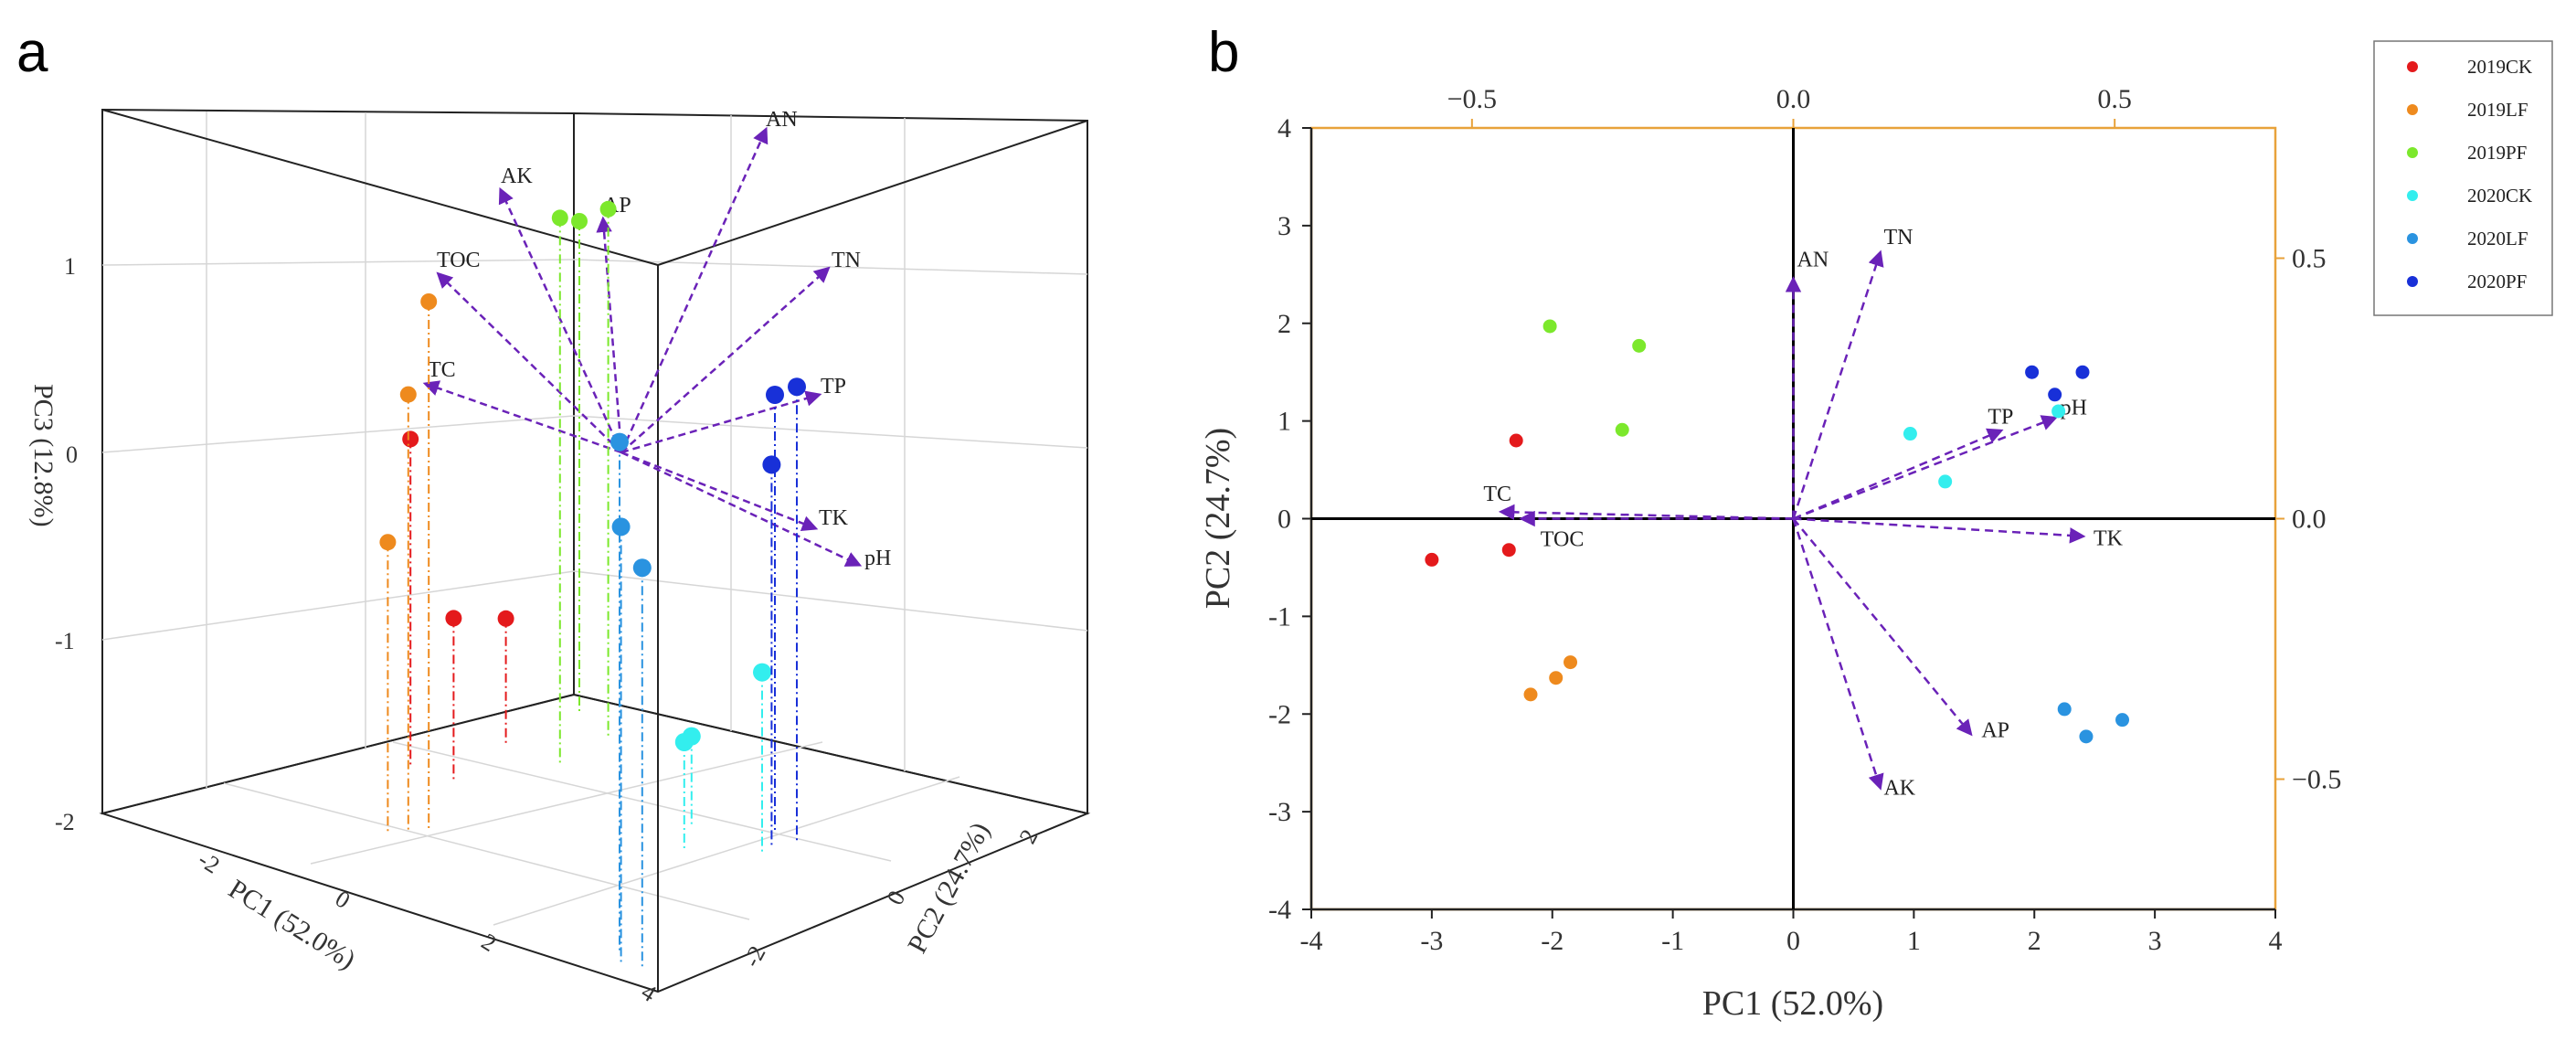 This screenshot has height=1041, width=2576. Describe the element at coordinates (1516, 440) in the screenshot. I see `point-2019ck` at that location.